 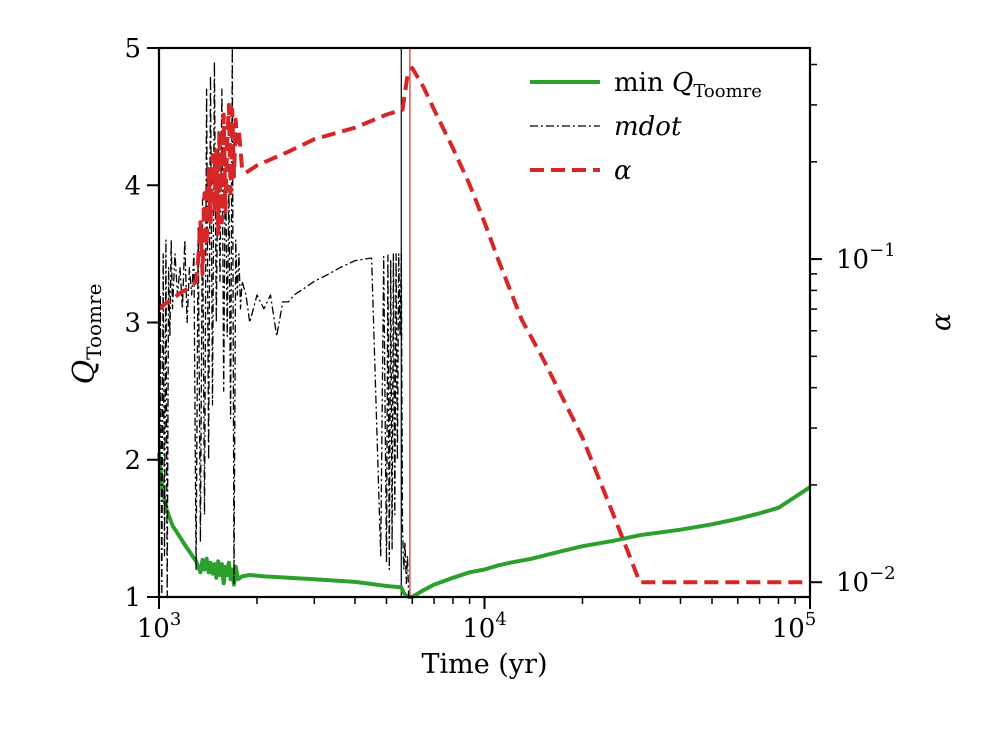 I want to click on x-tick-label: 10⁴, so click(x=484, y=626).